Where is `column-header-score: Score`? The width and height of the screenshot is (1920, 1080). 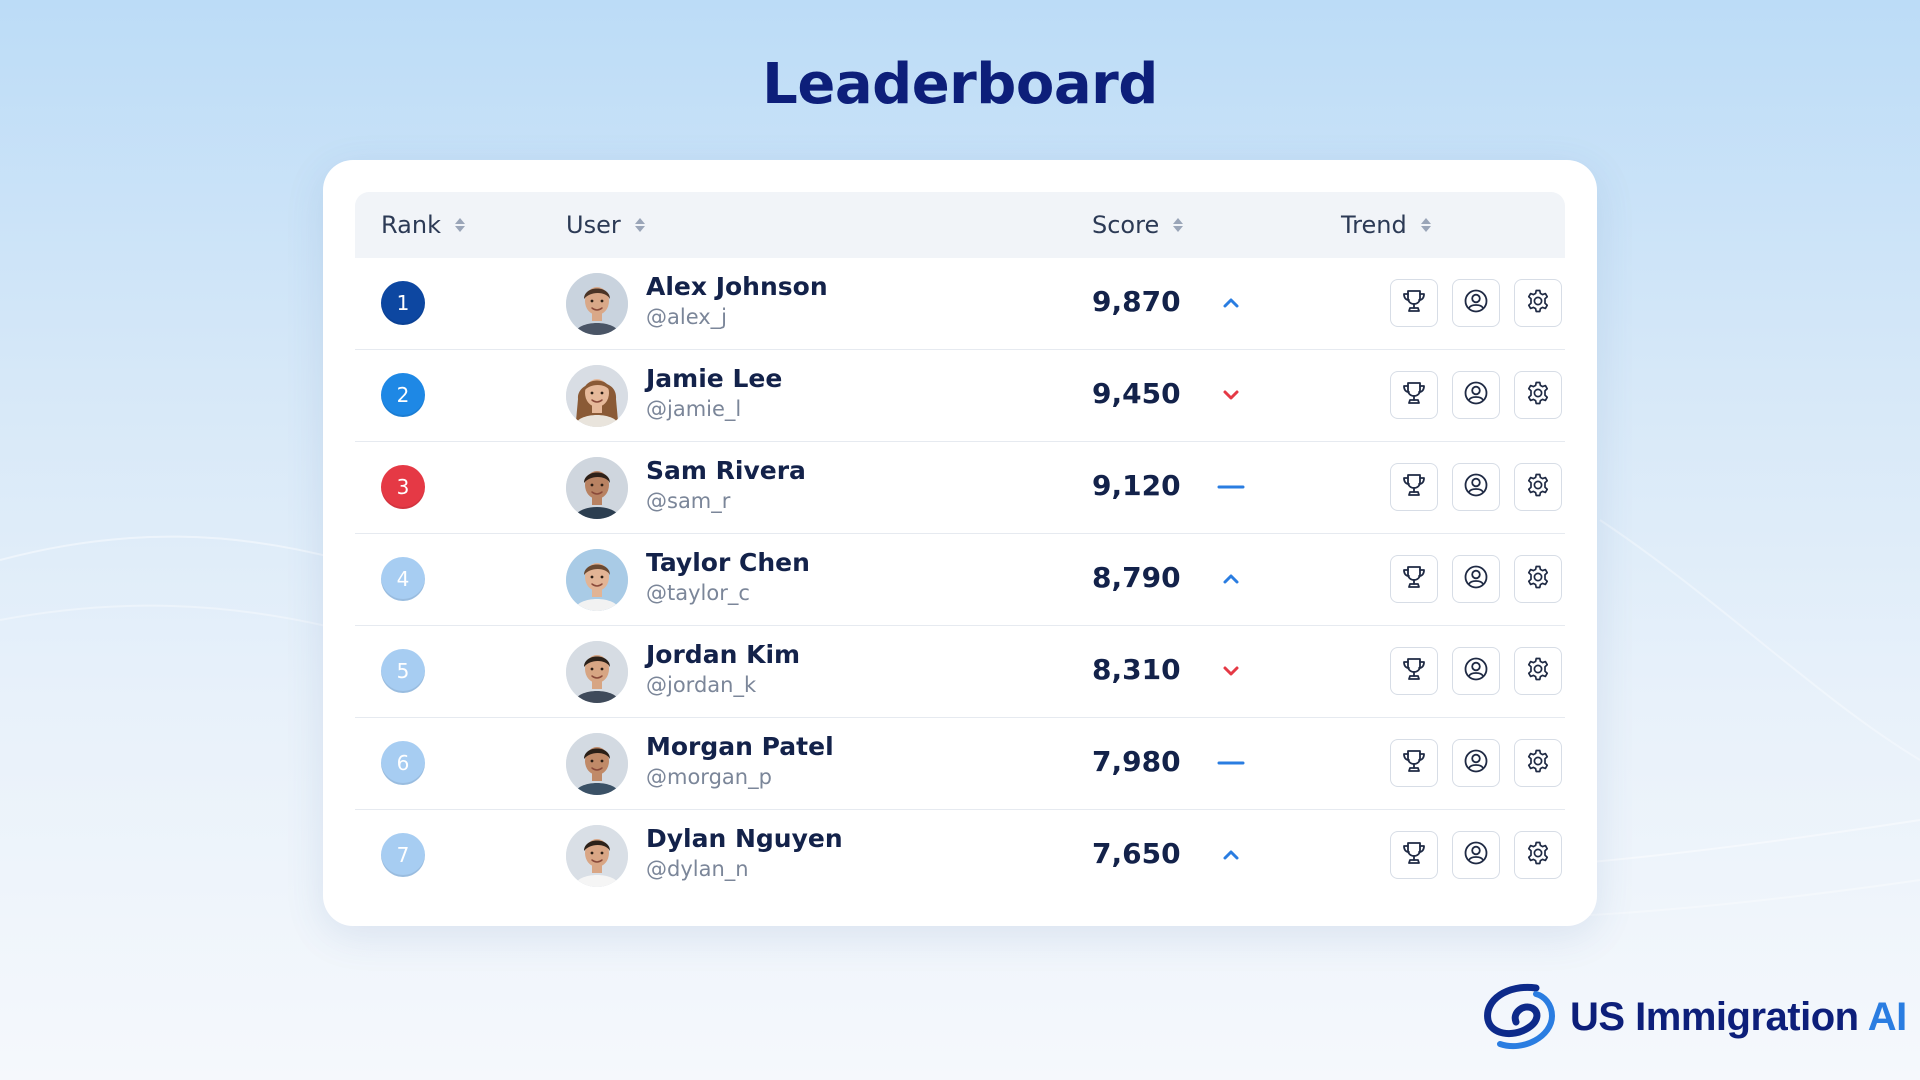
column-header-score: Score is located at coordinates (1138, 225).